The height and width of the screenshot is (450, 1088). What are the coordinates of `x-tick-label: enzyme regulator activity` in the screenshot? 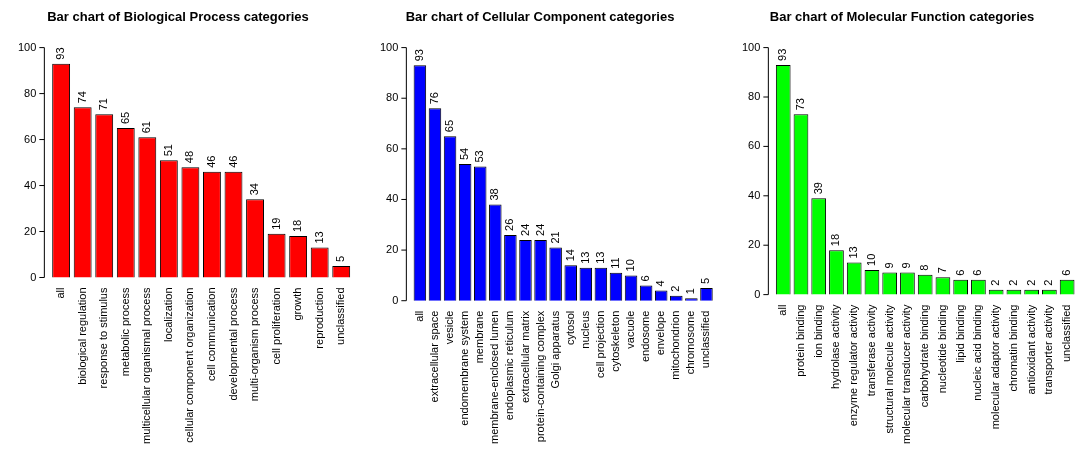 It's located at (853, 365).